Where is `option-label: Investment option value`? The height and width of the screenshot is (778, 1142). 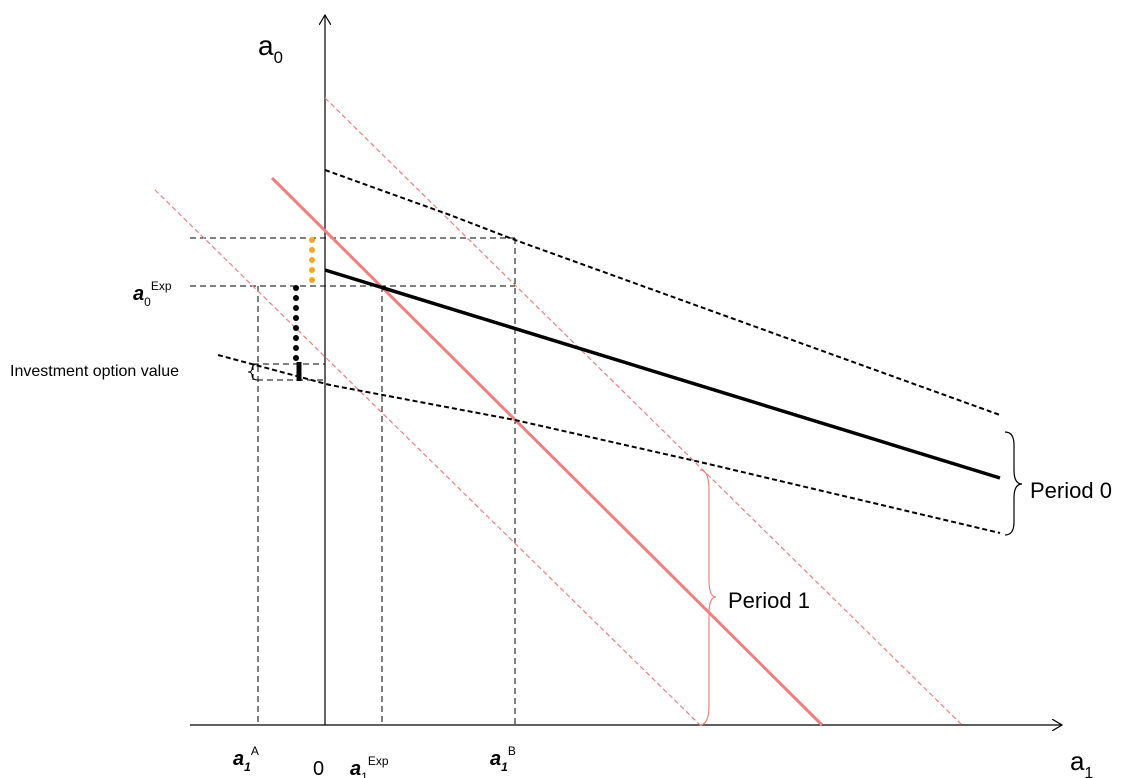
option-label: Investment option value is located at coordinates (94, 371).